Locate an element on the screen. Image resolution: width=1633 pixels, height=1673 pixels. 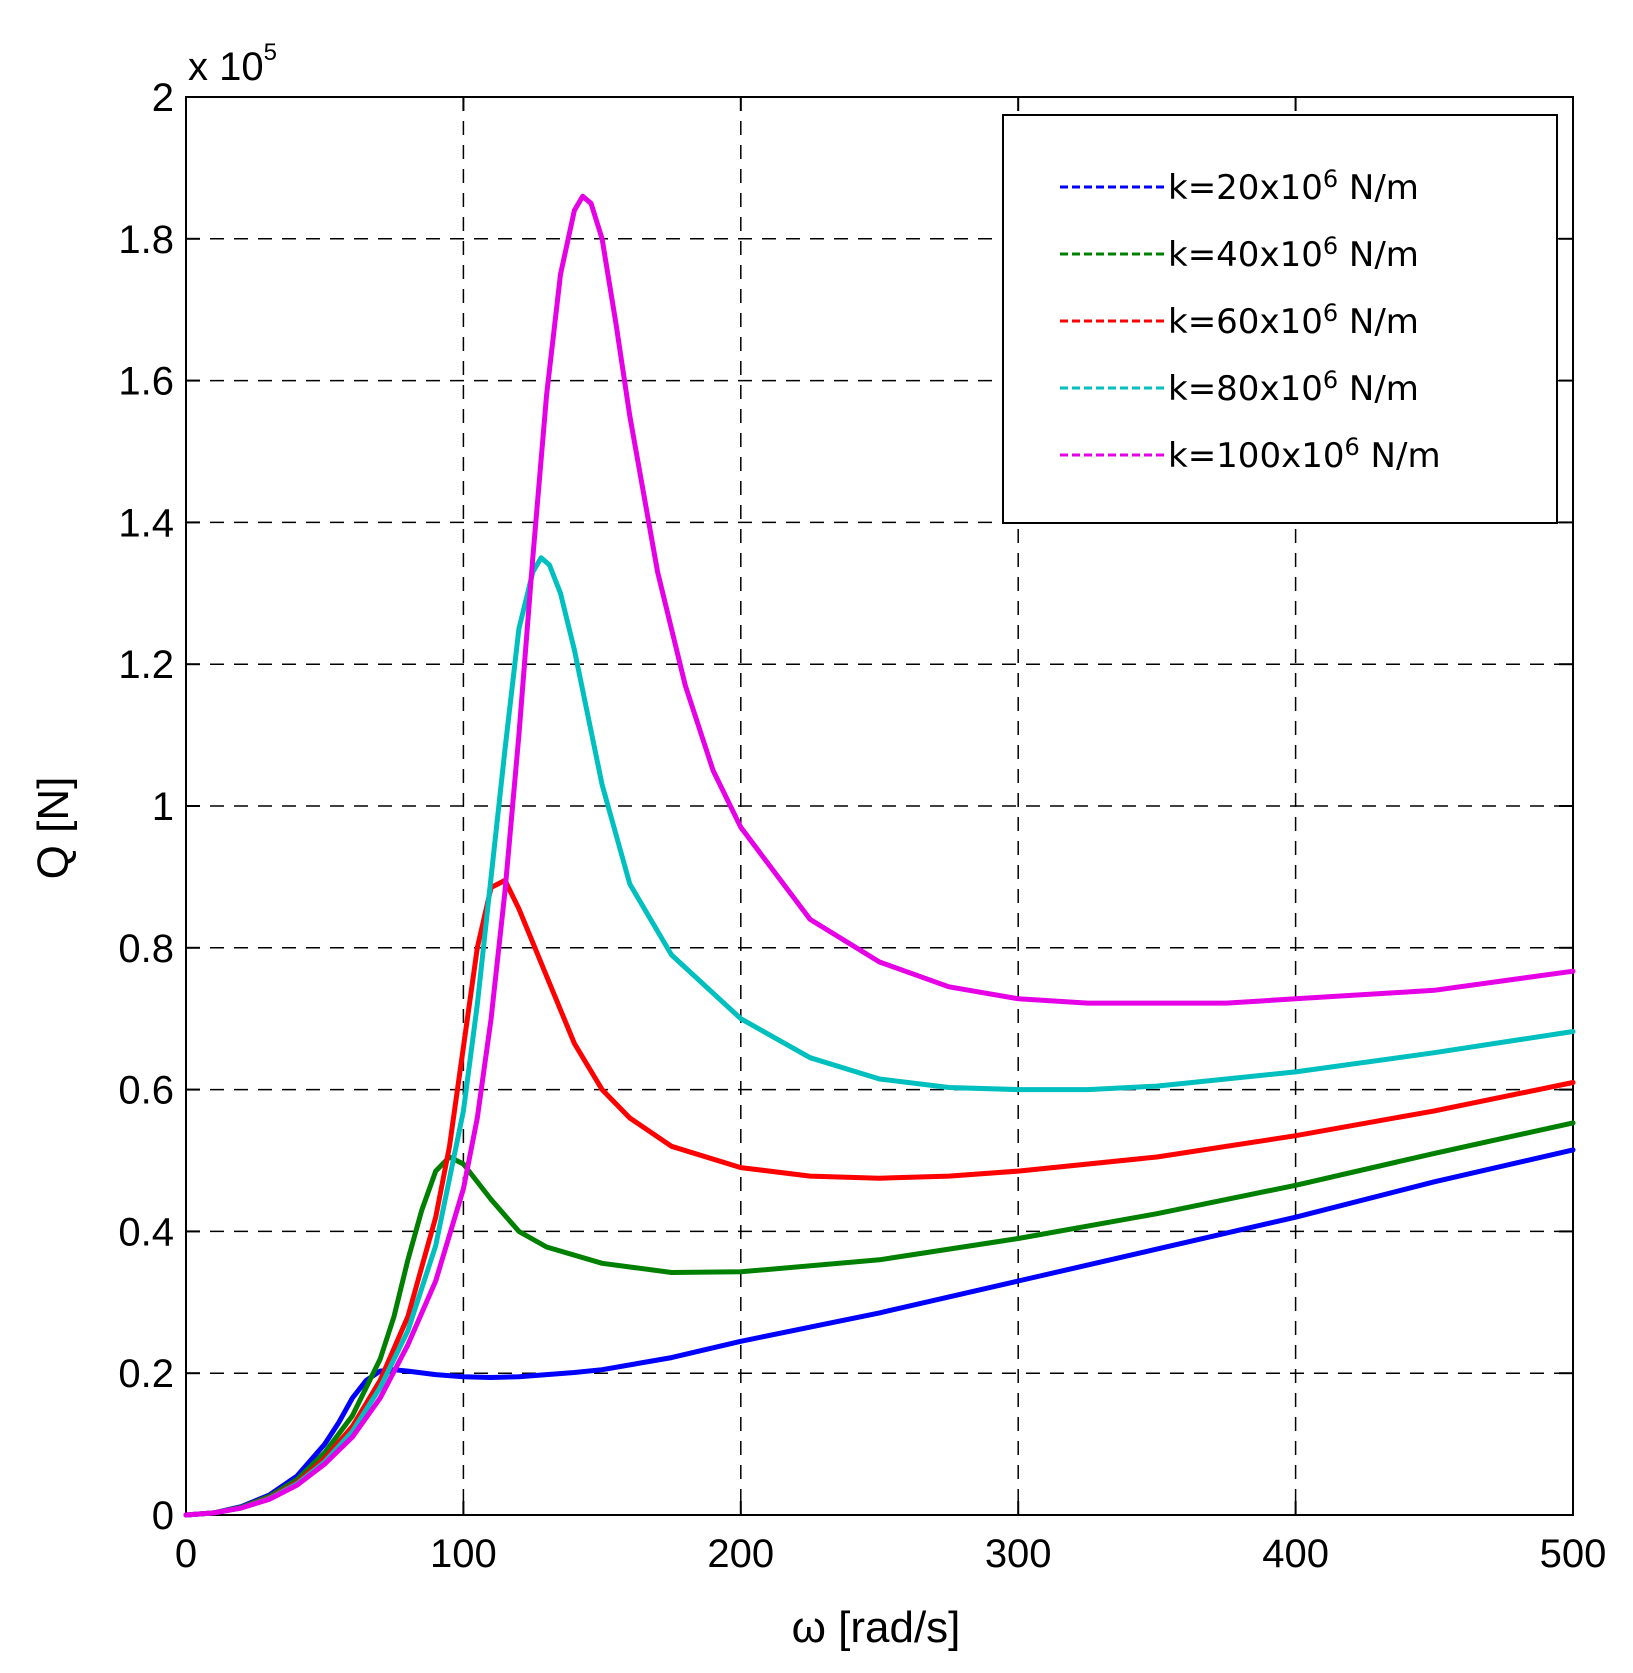
y-tick-label: 1.4 is located at coordinates (146, 523).